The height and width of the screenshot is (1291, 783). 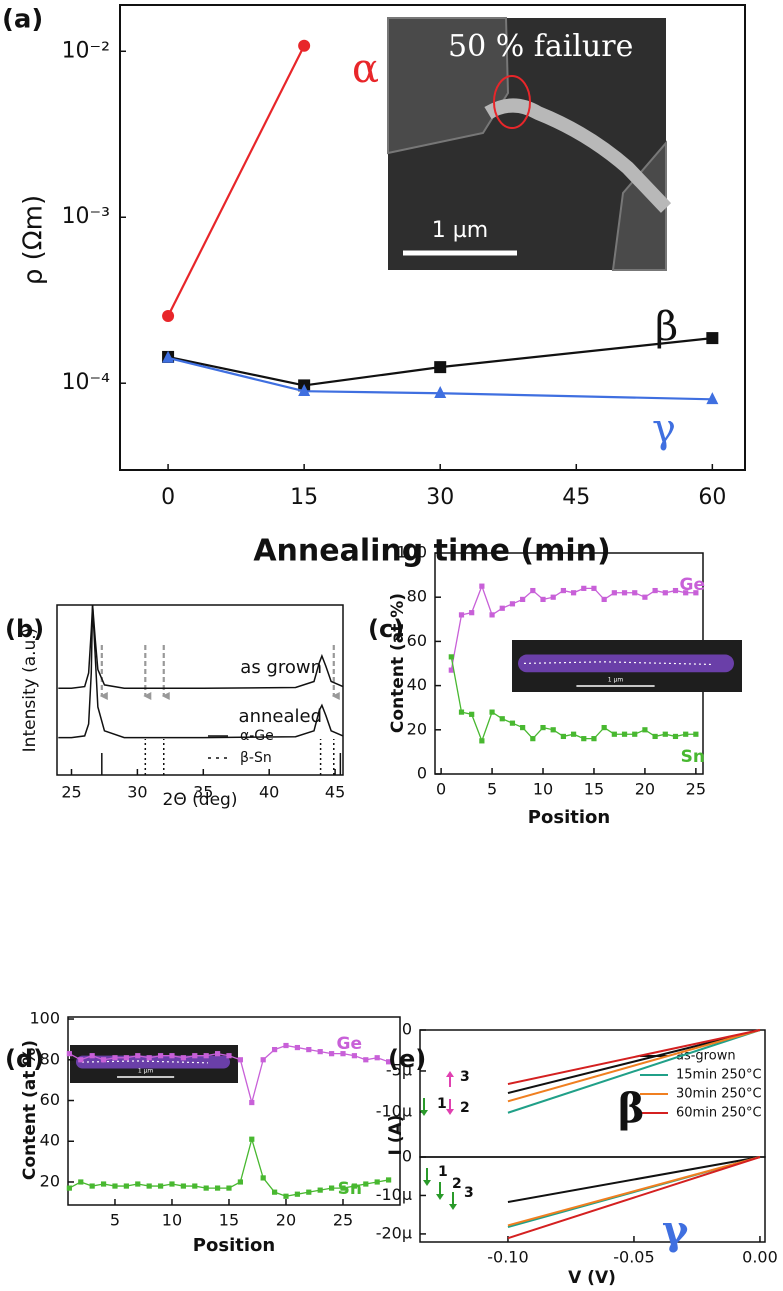 What do you see at coordinates (30, 690) in the screenshot?
I see `y-axis-title: Intensity (a.u.)` at bounding box center [30, 690].